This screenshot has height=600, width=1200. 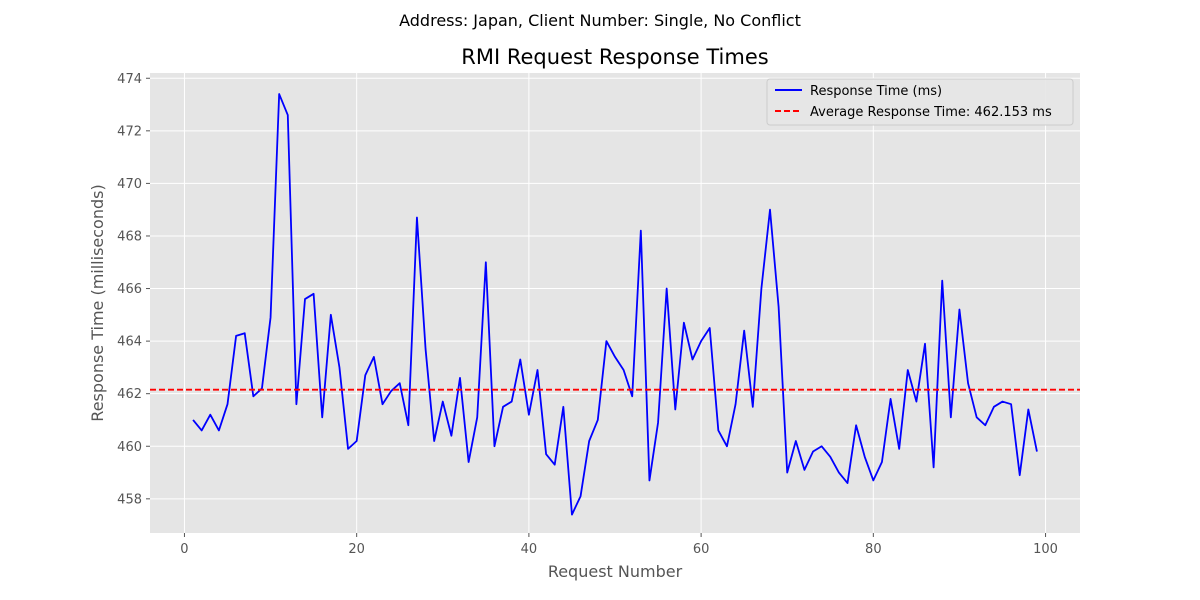 What do you see at coordinates (97, 302) in the screenshot?
I see `y-axis-label: Response Time (milliseconds)` at bounding box center [97, 302].